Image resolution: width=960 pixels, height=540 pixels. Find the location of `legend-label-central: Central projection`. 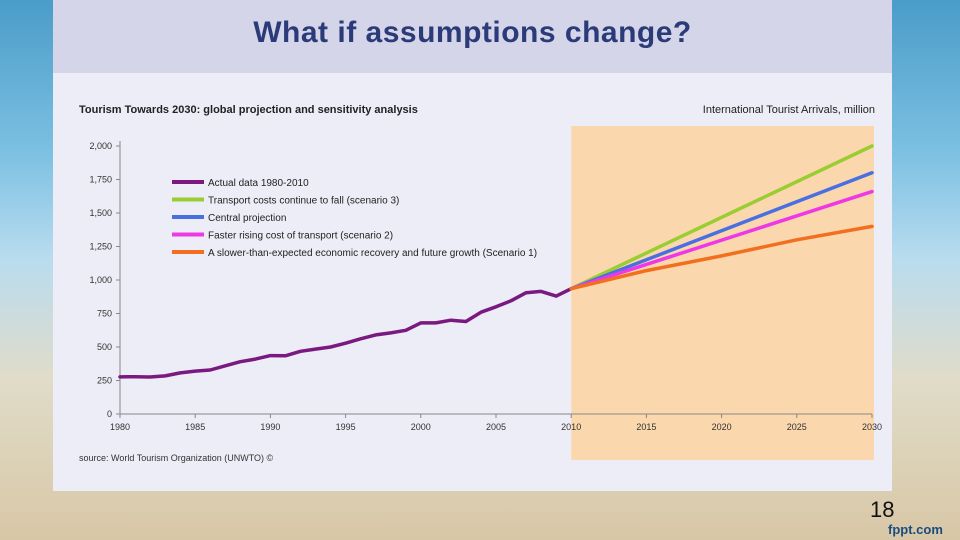

legend-label-central: Central projection is located at coordinates (247, 218).